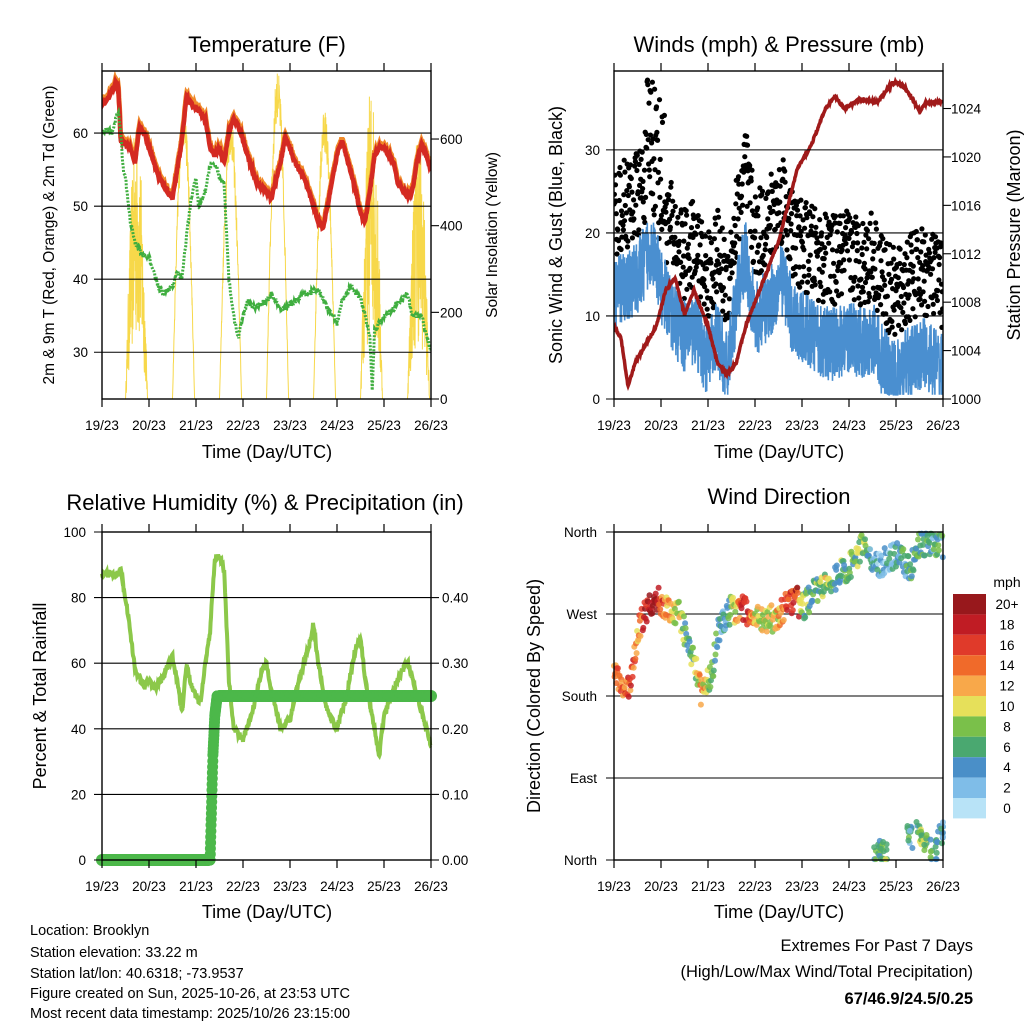  What do you see at coordinates (78, 598) in the screenshot?
I see `humidity-y-tick-label: 80` at bounding box center [78, 598].